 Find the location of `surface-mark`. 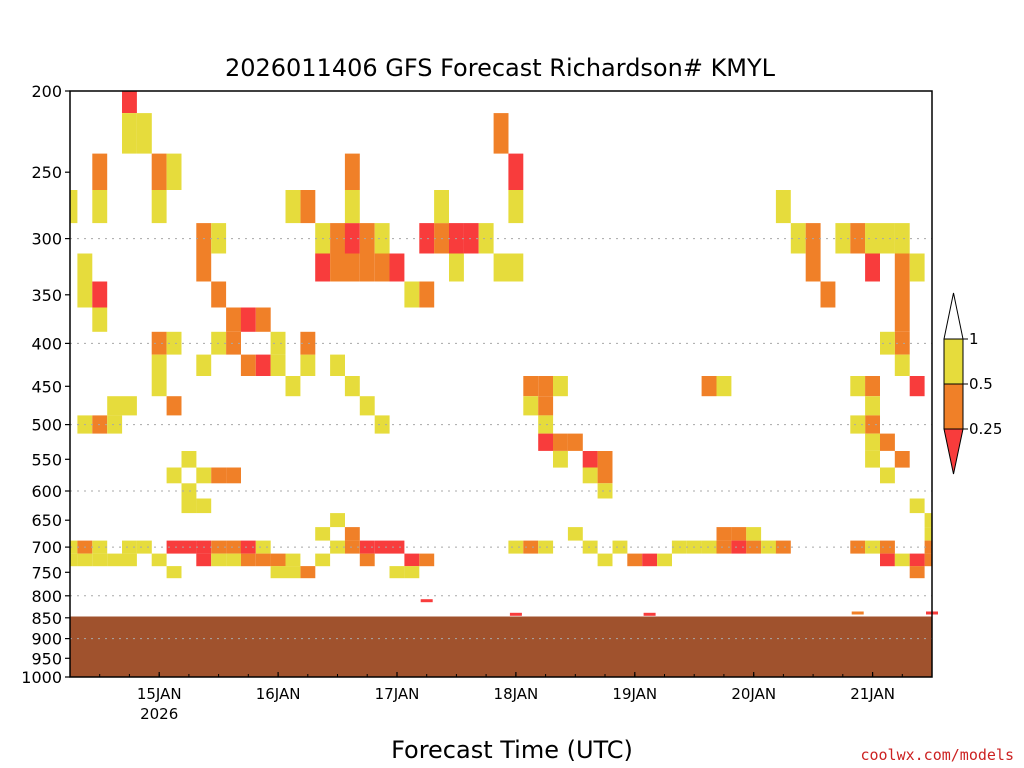

surface-mark is located at coordinates (649, 614).